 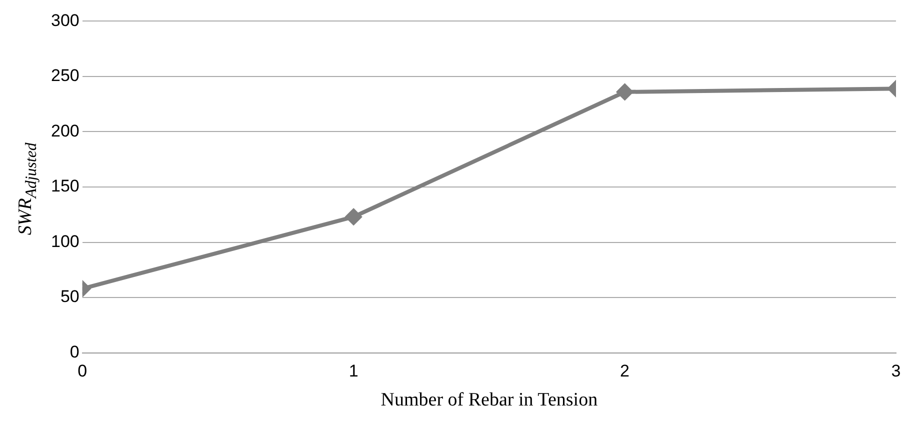 I want to click on y-tick-label: 150, so click(x=65, y=186).